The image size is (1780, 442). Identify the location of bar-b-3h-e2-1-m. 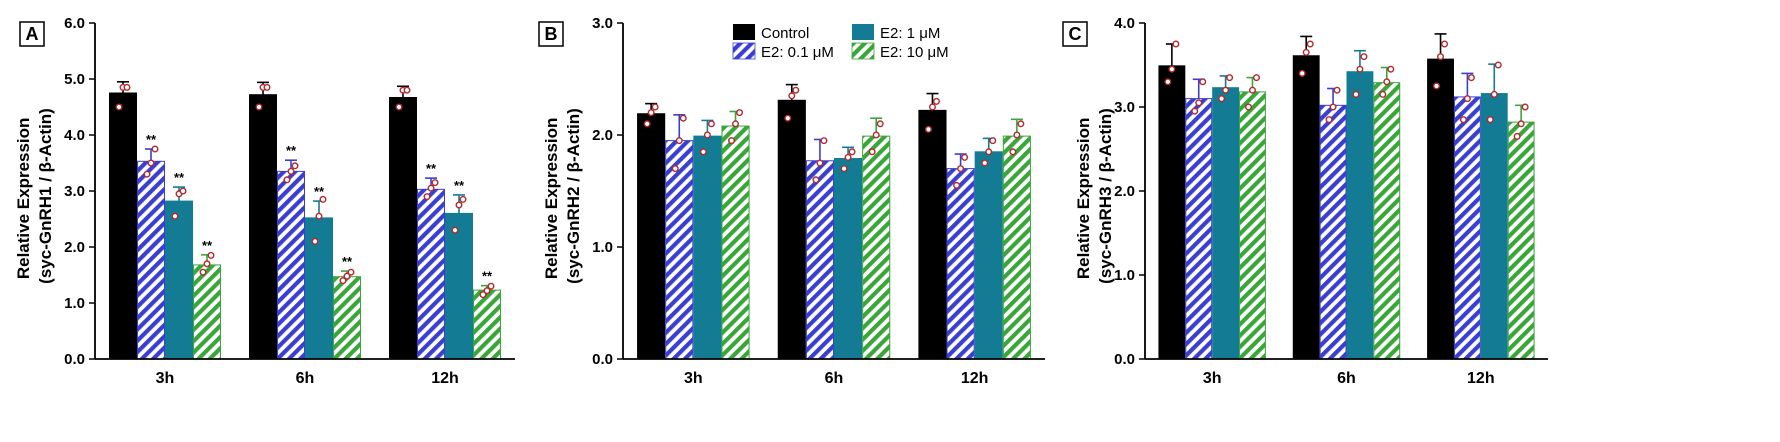
(707, 247).